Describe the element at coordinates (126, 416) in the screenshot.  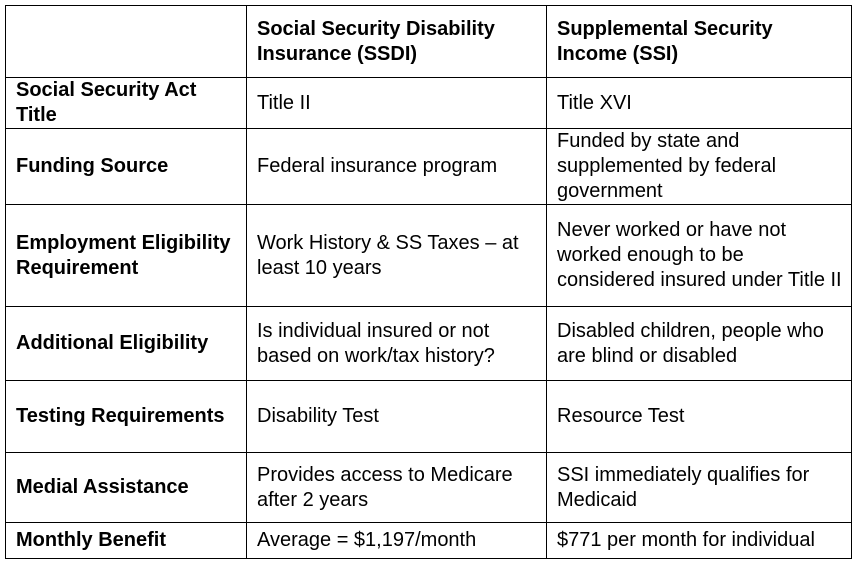
I see `row-header: Testing Requirements` at that location.